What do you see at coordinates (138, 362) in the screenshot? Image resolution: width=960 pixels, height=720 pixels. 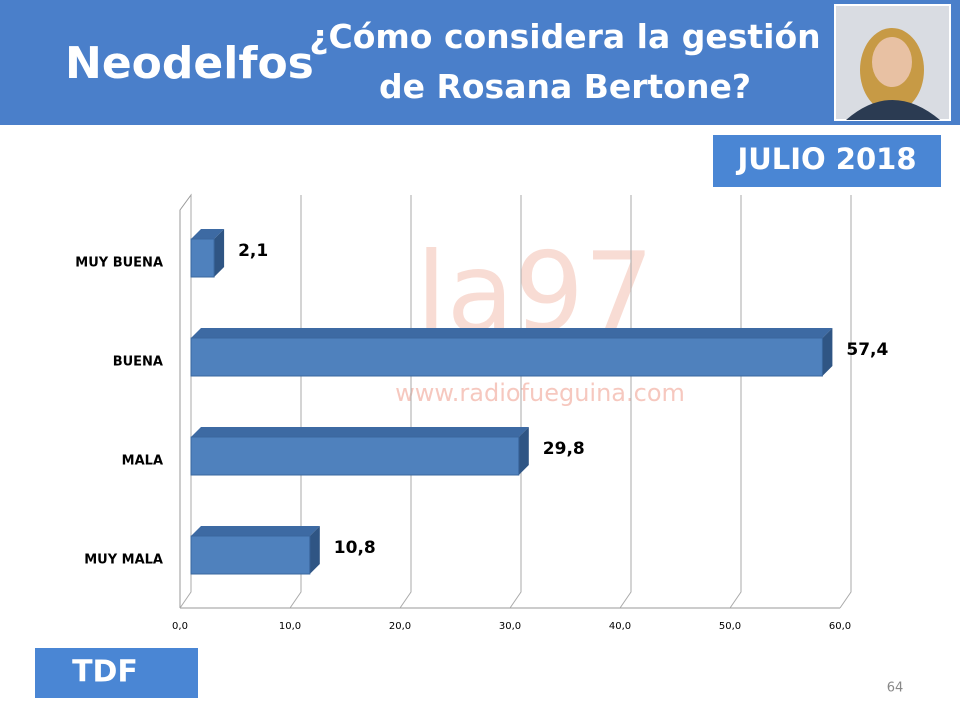 I see `y-tick-label: BUENA` at bounding box center [138, 362].